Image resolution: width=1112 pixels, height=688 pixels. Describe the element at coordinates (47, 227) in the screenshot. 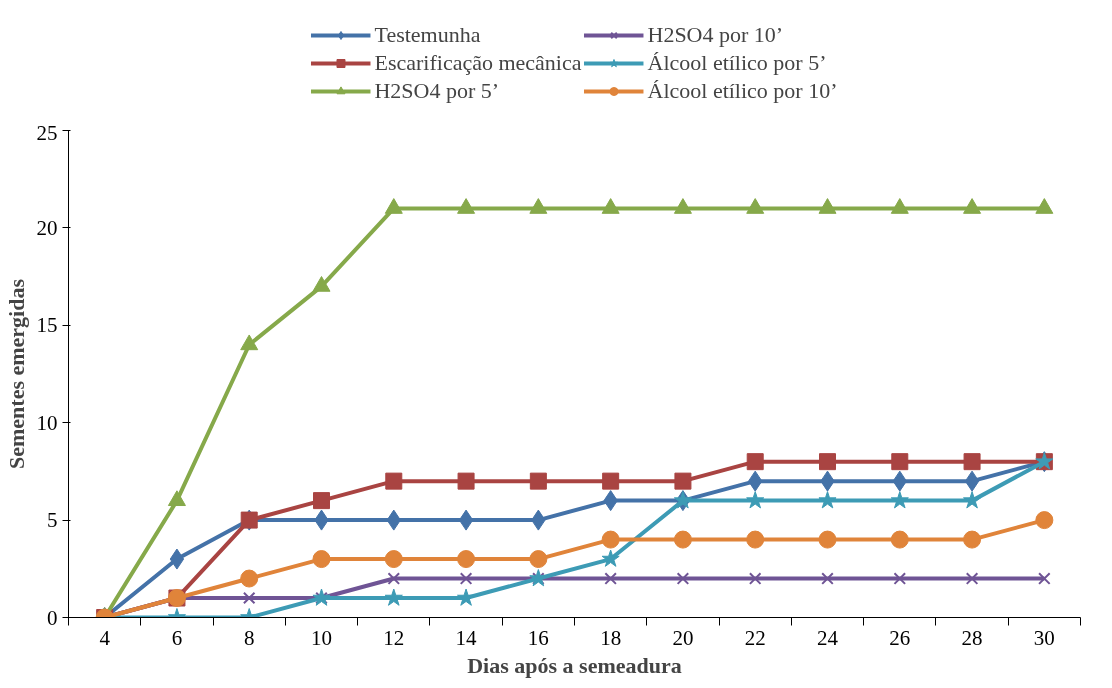

I see `y-tick-label: 20` at that location.